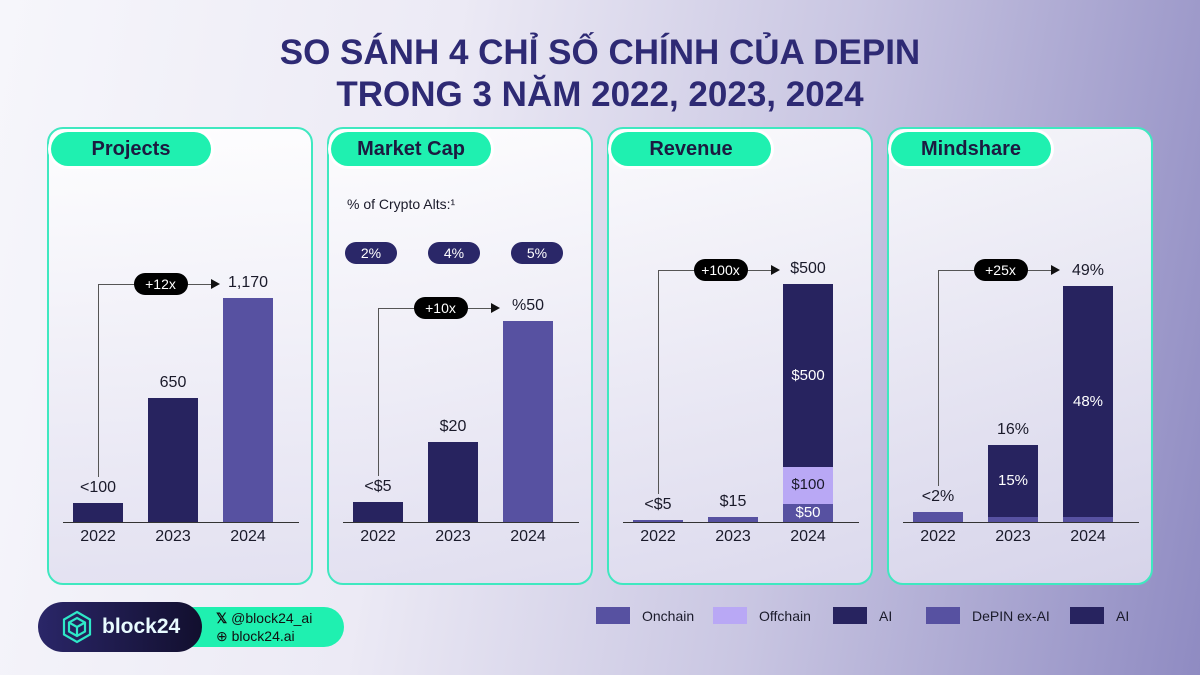 The height and width of the screenshot is (675, 1200). I want to click on legend-onchain: Onchain, so click(645, 615).